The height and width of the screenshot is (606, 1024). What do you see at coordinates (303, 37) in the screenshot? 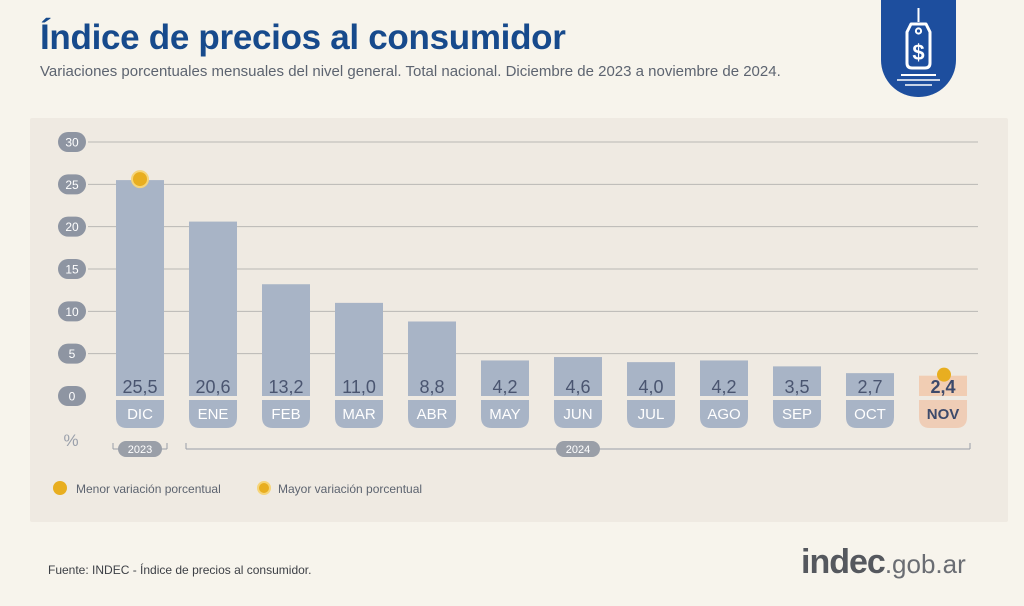
I see `page-title: Índice de precios al consumidor` at bounding box center [303, 37].